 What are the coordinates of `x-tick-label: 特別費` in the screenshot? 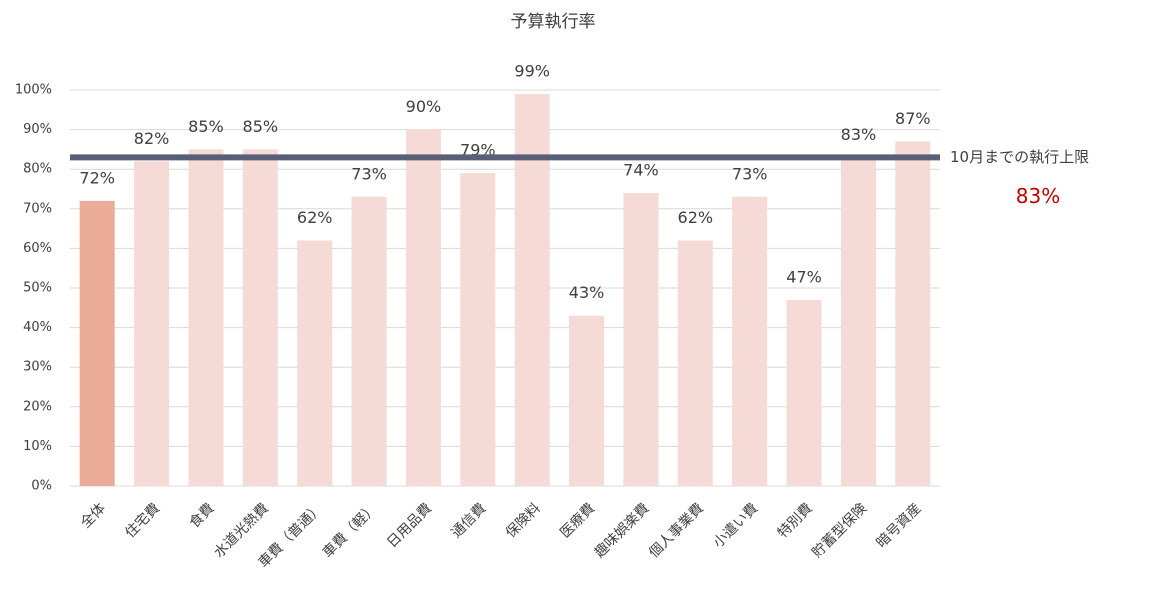 It's located at (795, 520).